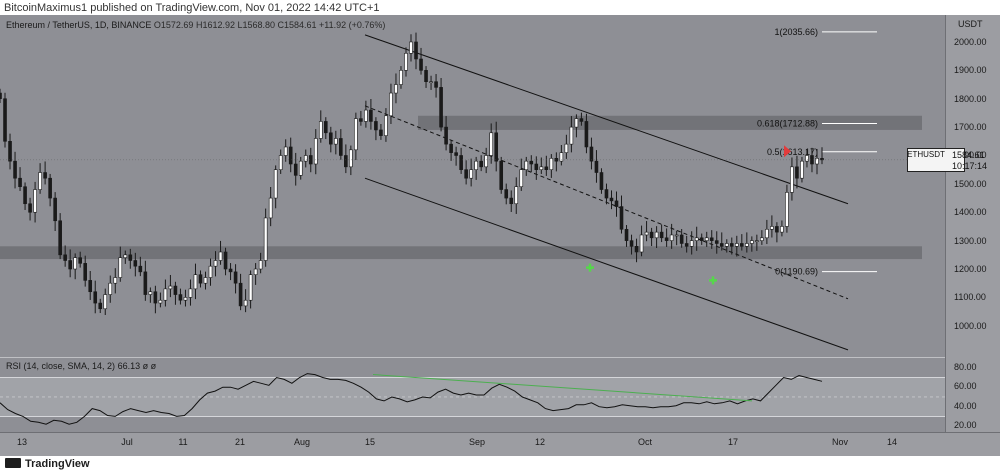 The image size is (1000, 472). I want to click on fib-label-0: 0(1190.69), so click(796, 272).